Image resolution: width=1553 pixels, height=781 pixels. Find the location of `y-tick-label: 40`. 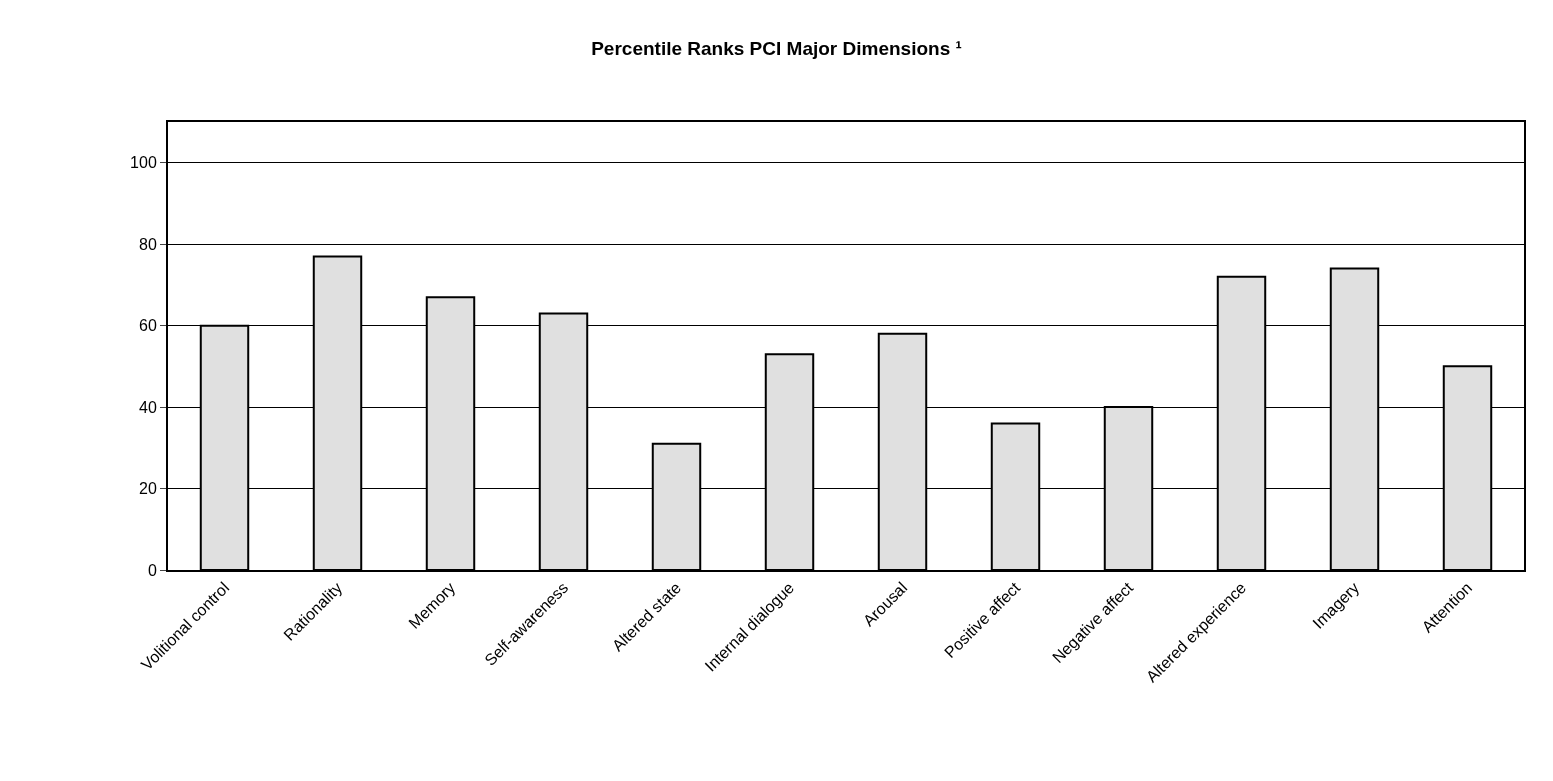

y-tick-label: 40 is located at coordinates (148, 407).